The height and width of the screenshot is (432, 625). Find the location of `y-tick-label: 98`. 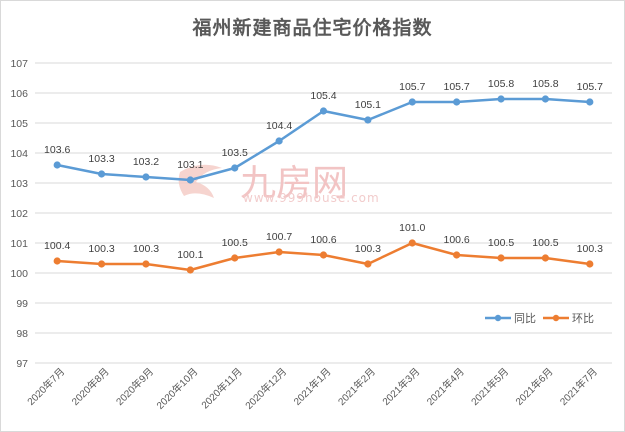

y-tick-label: 98 is located at coordinates (22, 334).